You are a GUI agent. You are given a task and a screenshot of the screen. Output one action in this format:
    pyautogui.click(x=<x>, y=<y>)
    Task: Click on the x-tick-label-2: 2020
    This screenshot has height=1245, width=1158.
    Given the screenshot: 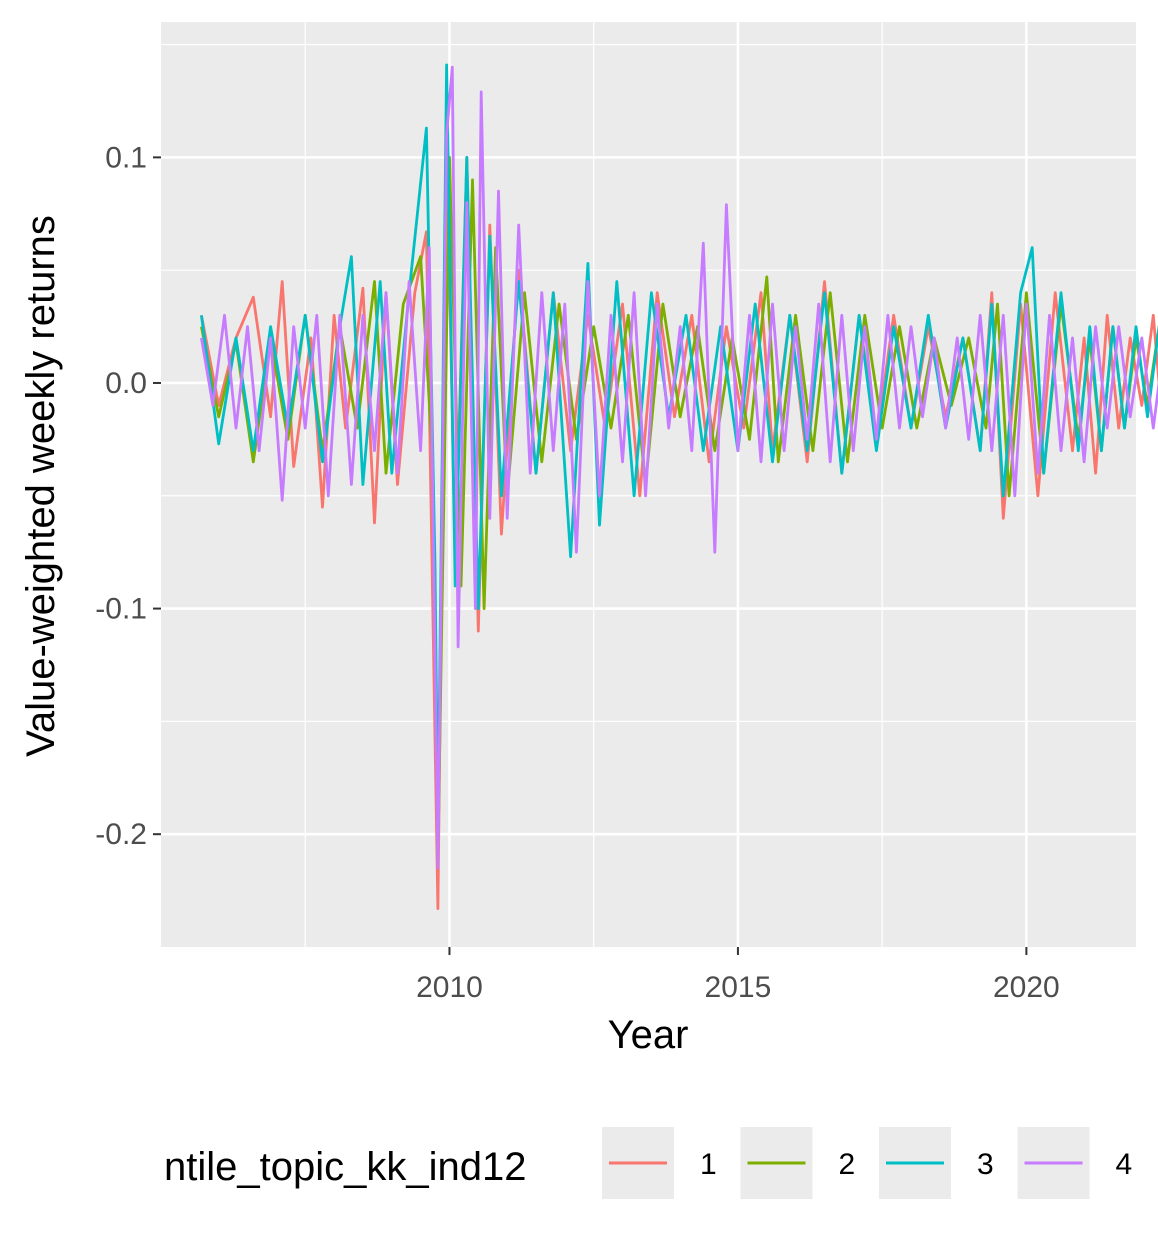 What is the action you would take?
    pyautogui.click(x=1026, y=987)
    